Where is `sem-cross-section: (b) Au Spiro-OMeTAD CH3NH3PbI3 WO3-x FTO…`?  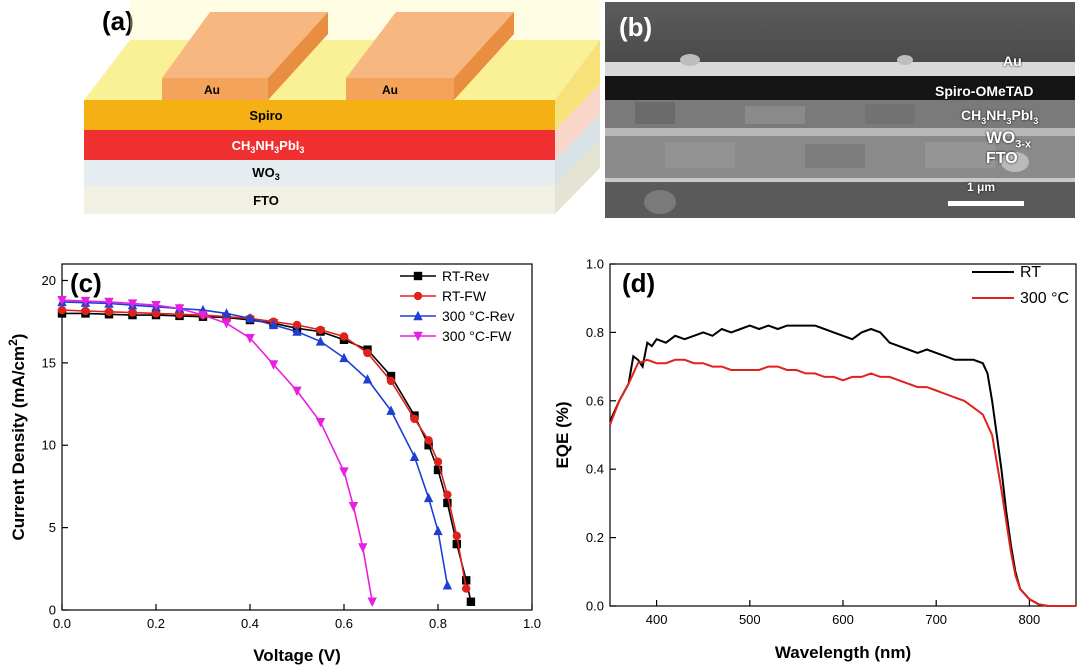 sem-cross-section: (b) Au Spiro-OMeTAD CH3NH3PbI3 WO3-x FTO… is located at coordinates (840, 110).